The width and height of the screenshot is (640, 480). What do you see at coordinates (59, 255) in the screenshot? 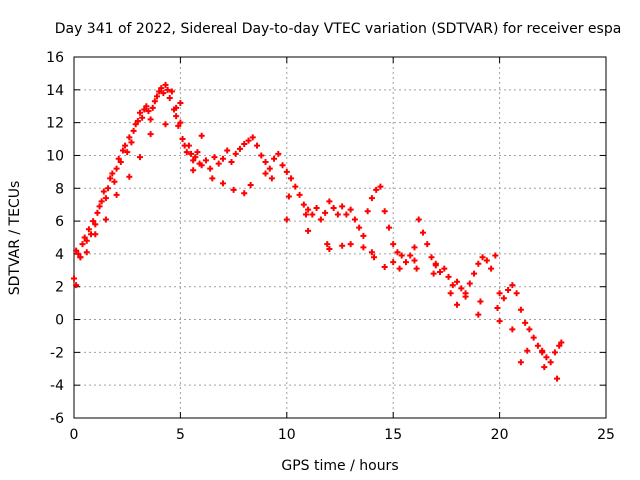
I see `y-tick-label: 4` at bounding box center [59, 255].